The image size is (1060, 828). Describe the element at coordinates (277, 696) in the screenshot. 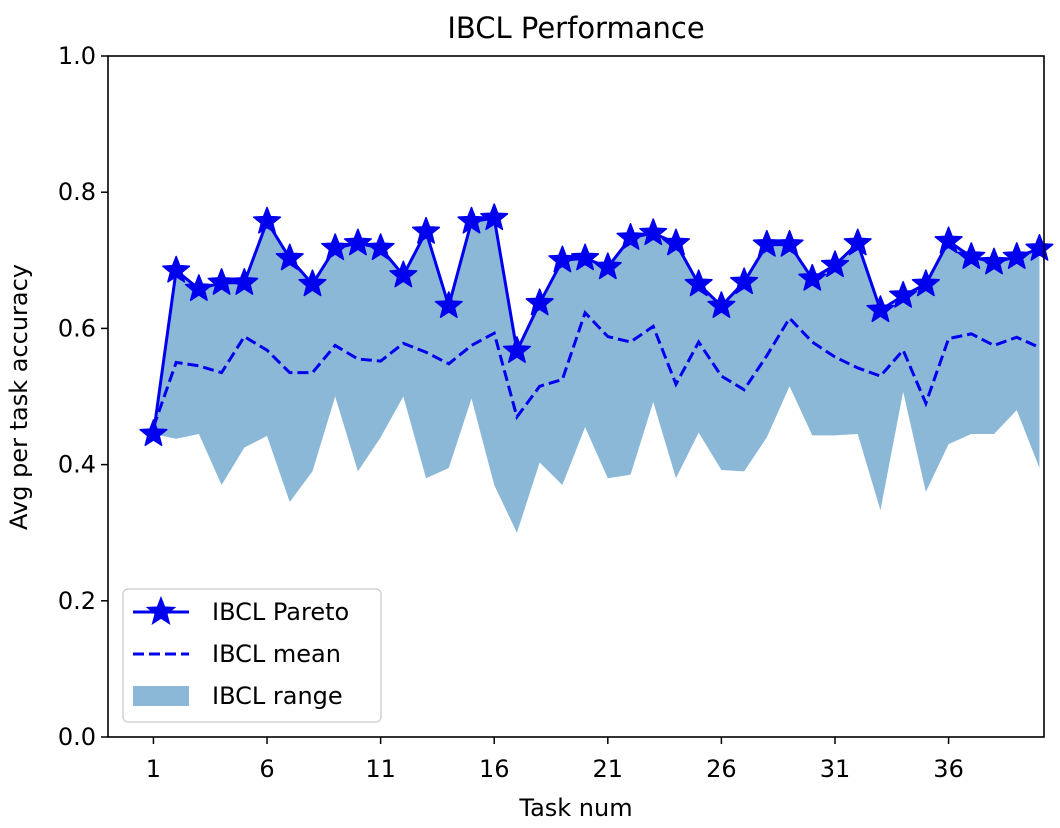

I see `legend-label-range: IBCL range` at that location.